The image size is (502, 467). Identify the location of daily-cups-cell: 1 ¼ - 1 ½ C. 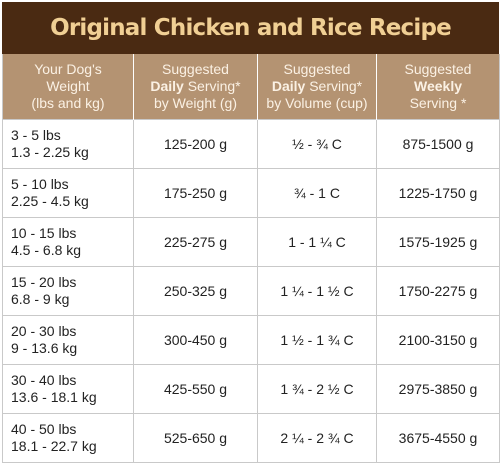
(317, 291).